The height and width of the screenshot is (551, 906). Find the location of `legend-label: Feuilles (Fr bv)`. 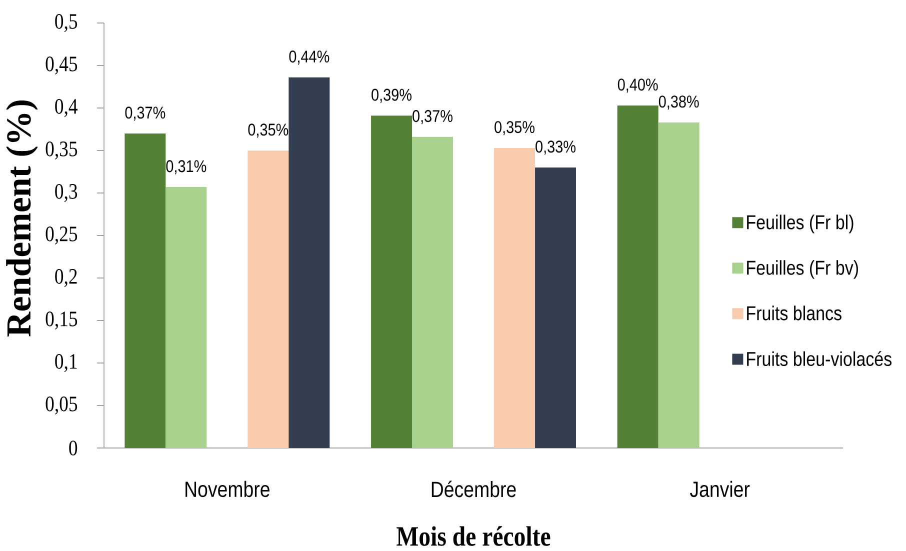

legend-label: Feuilles (Fr bv) is located at coordinates (802, 269).